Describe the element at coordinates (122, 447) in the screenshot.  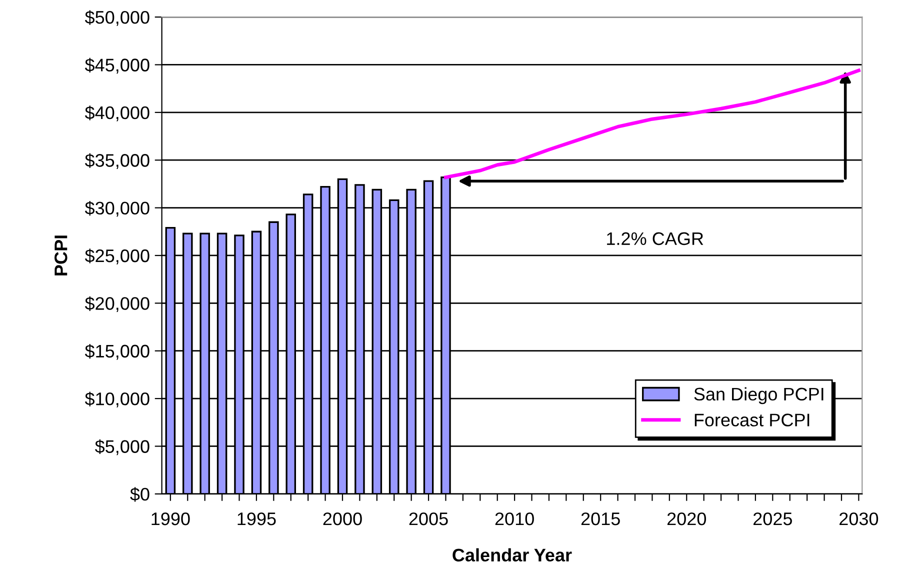
I see `y-tick-label: $5,000` at that location.